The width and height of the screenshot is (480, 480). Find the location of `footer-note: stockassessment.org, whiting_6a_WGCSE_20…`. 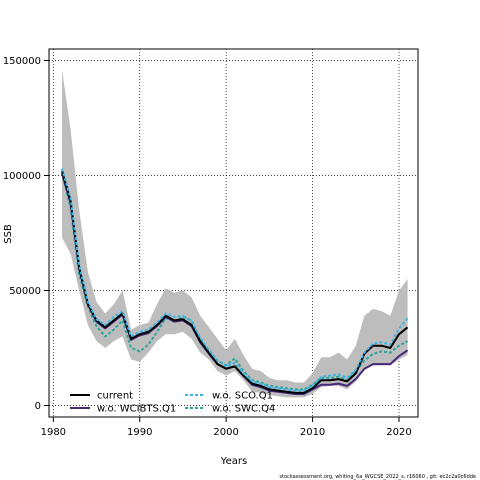

footer-note: stockassessment.org, whiting_6a_WGCSE_20… is located at coordinates (377, 477).